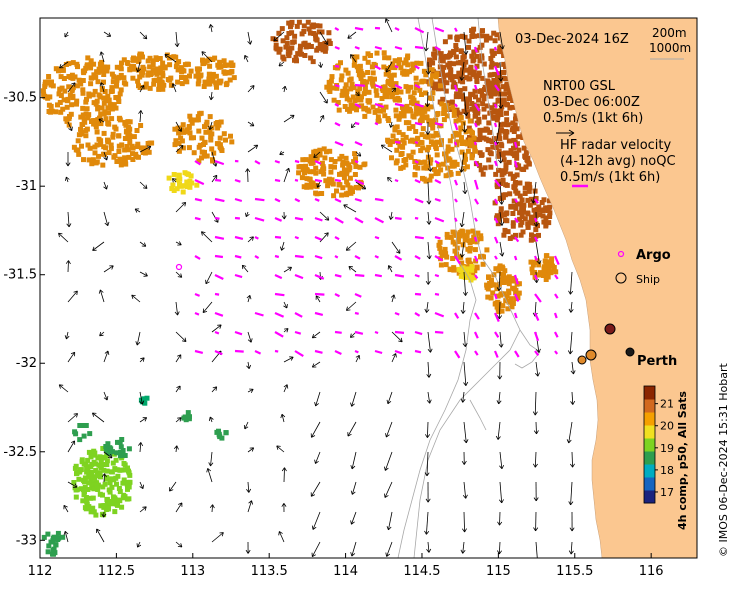 This screenshot has height=592, width=740. Describe the element at coordinates (723, 459) in the screenshot. I see `credit: © IMOS 06-Dec-2024 15:31 Hobart` at that location.